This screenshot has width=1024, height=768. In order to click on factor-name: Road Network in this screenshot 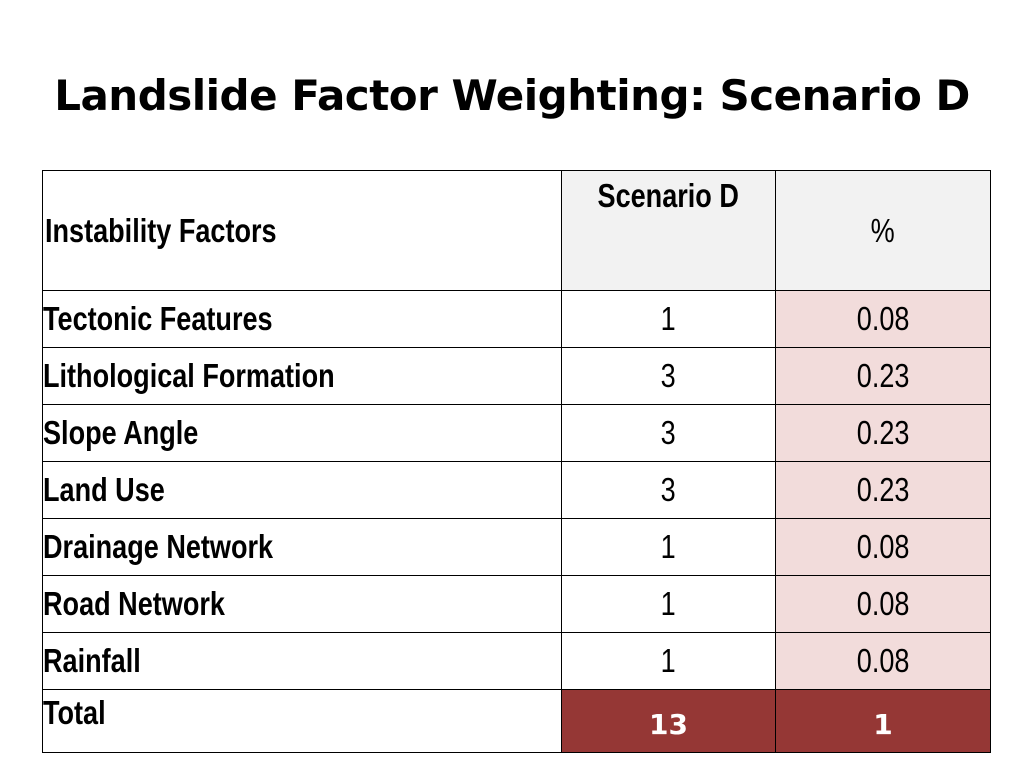, I will do `click(302, 604)`.